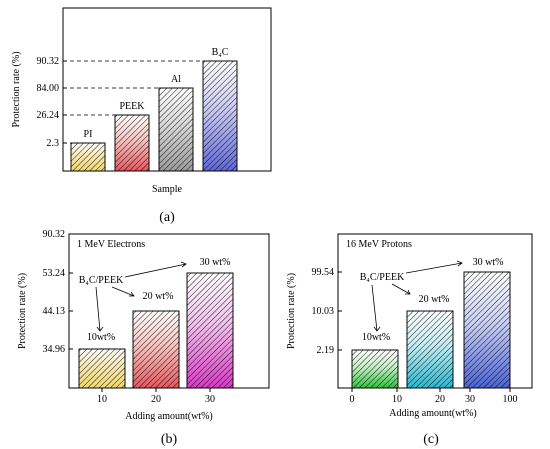 The width and height of the screenshot is (550, 449). I want to click on x-tick-label: 100, so click(510, 399).